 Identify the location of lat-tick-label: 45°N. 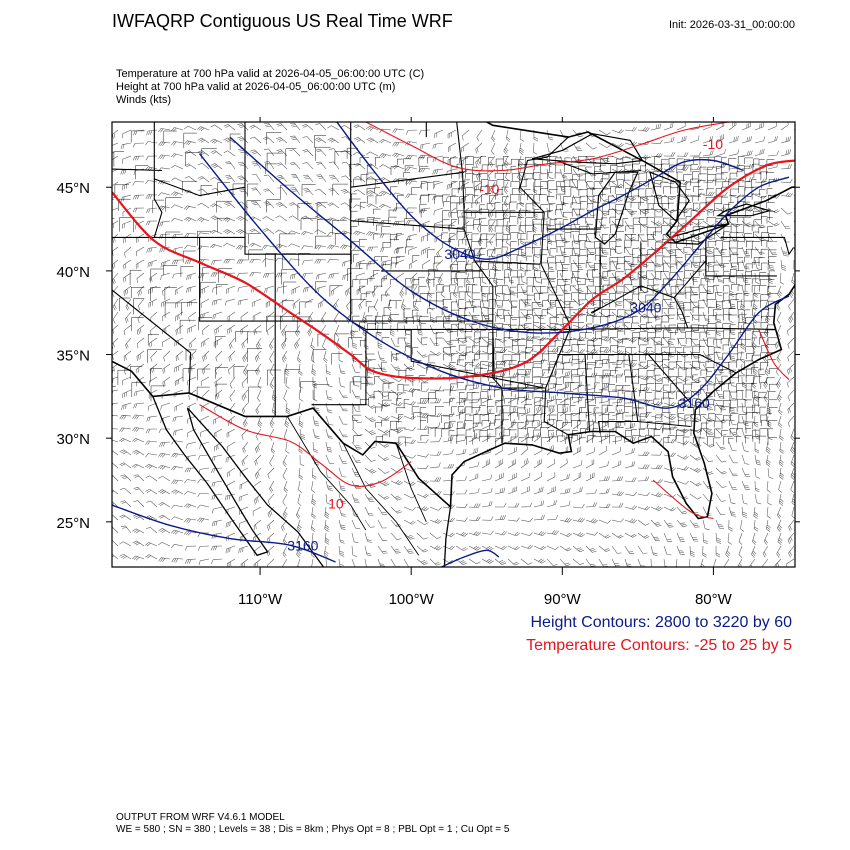
(73, 188).